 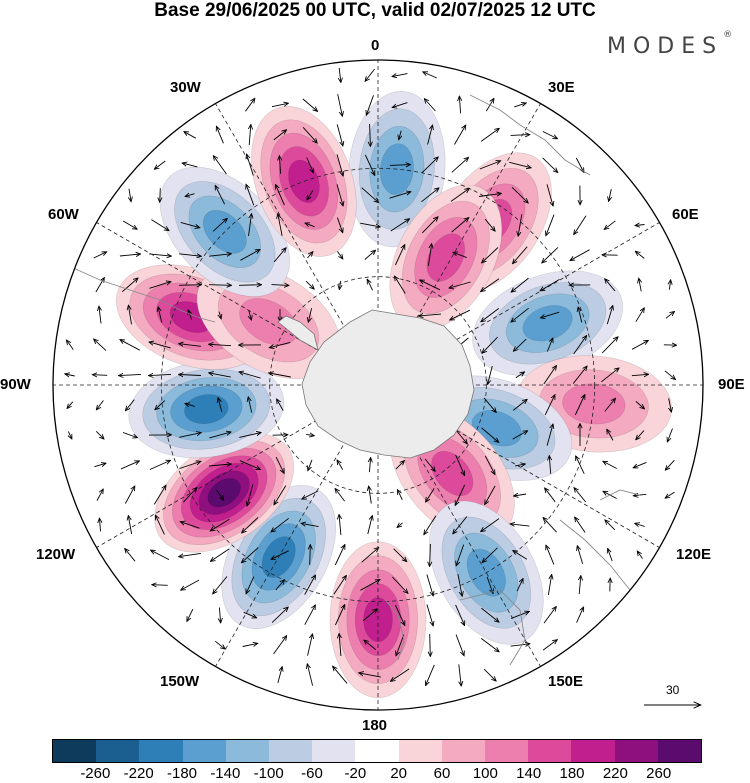 I want to click on lon-label-150e: 150E, so click(x=566, y=681).